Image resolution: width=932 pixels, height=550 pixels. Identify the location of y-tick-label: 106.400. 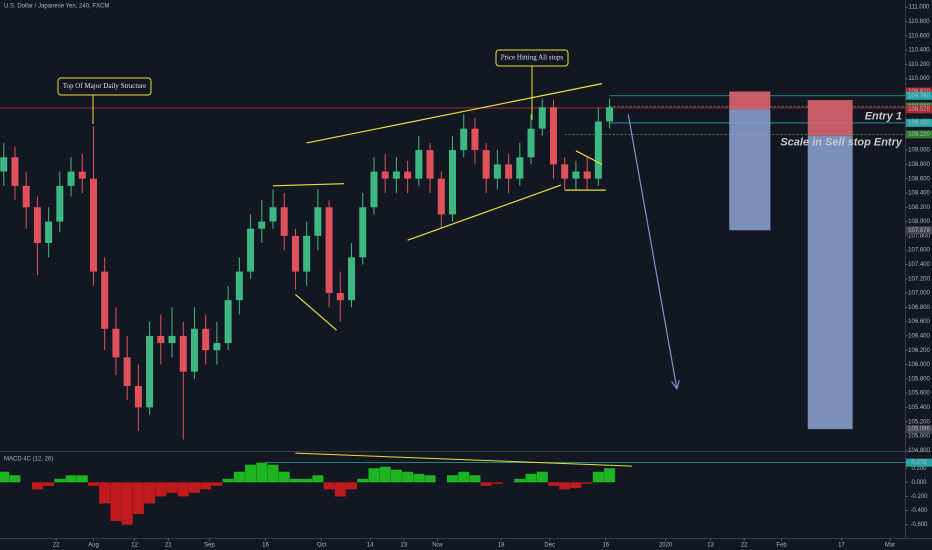
(919, 337).